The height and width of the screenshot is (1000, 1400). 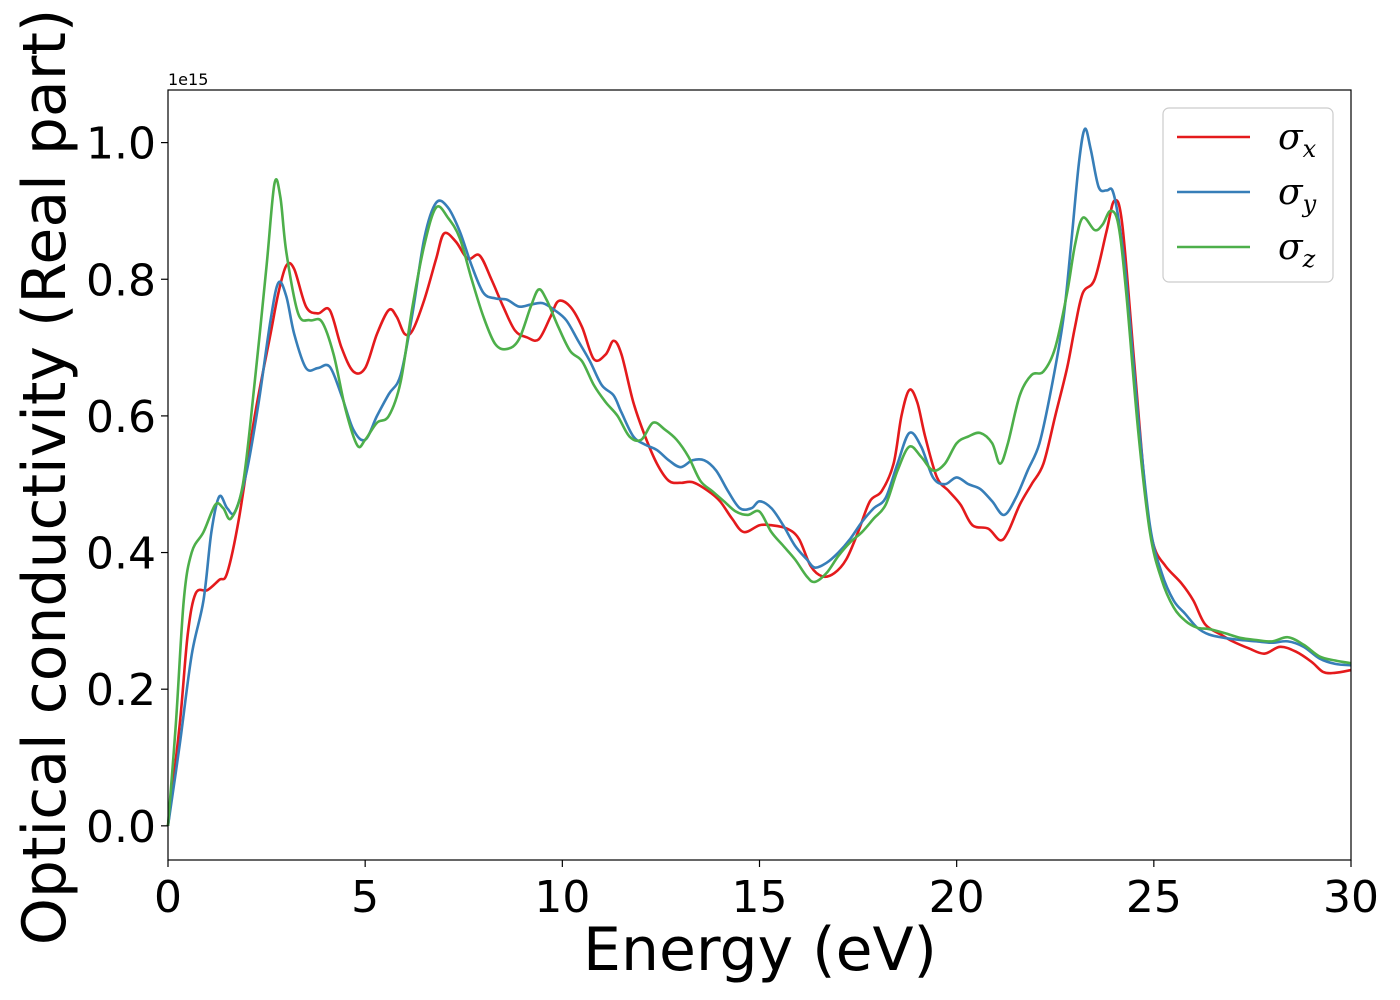 I want to click on x-axis: 0 5 10 15 20 25 30, so click(x=766, y=891).